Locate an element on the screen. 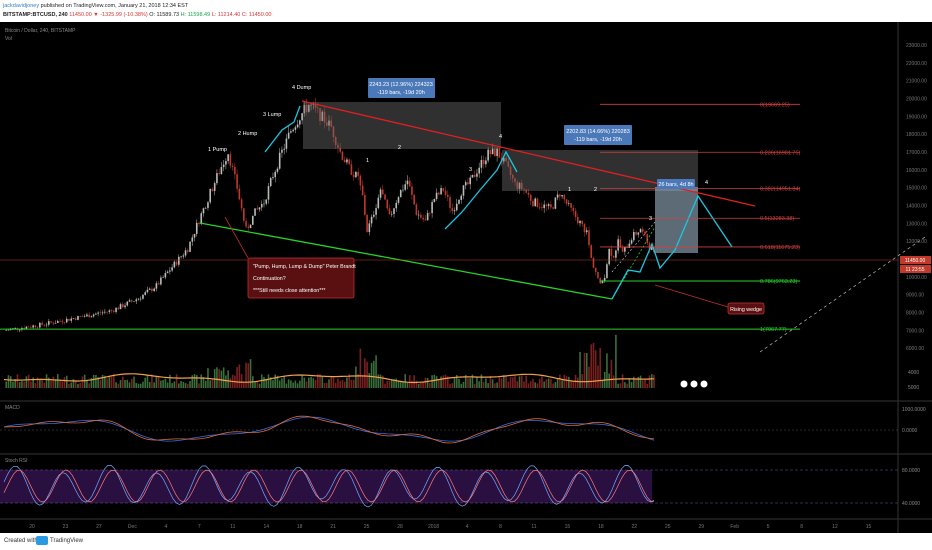 The image size is (932, 550). price-change: ▼ -1325.99 (-10.38%) is located at coordinates (120, 15).